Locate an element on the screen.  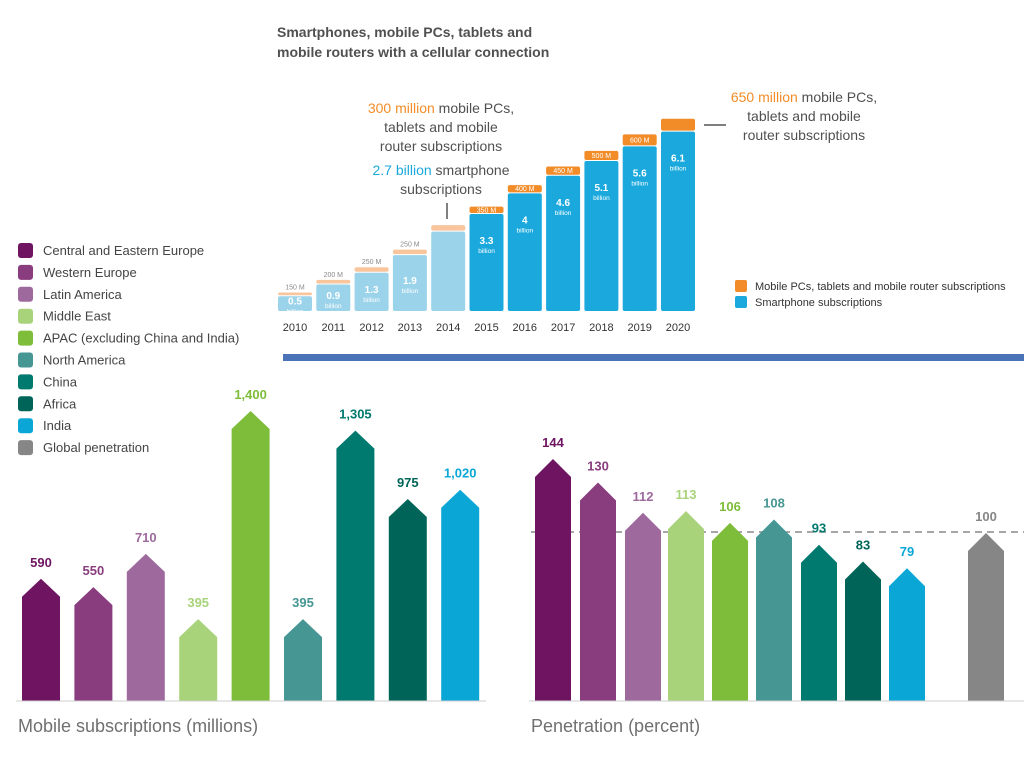
tick-2010: 2010 is located at coordinates (295, 328).